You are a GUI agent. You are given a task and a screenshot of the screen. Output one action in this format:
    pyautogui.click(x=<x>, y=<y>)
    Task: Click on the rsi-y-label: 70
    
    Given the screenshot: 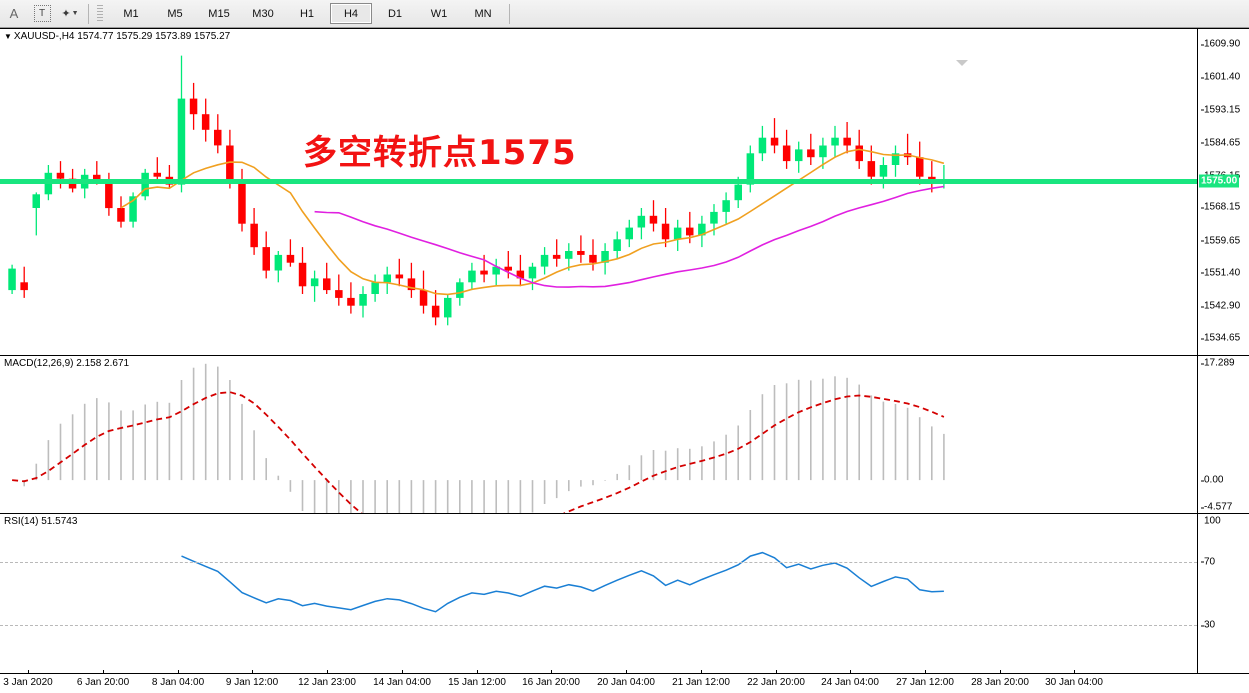 What is the action you would take?
    pyautogui.click(x=1208, y=561)
    